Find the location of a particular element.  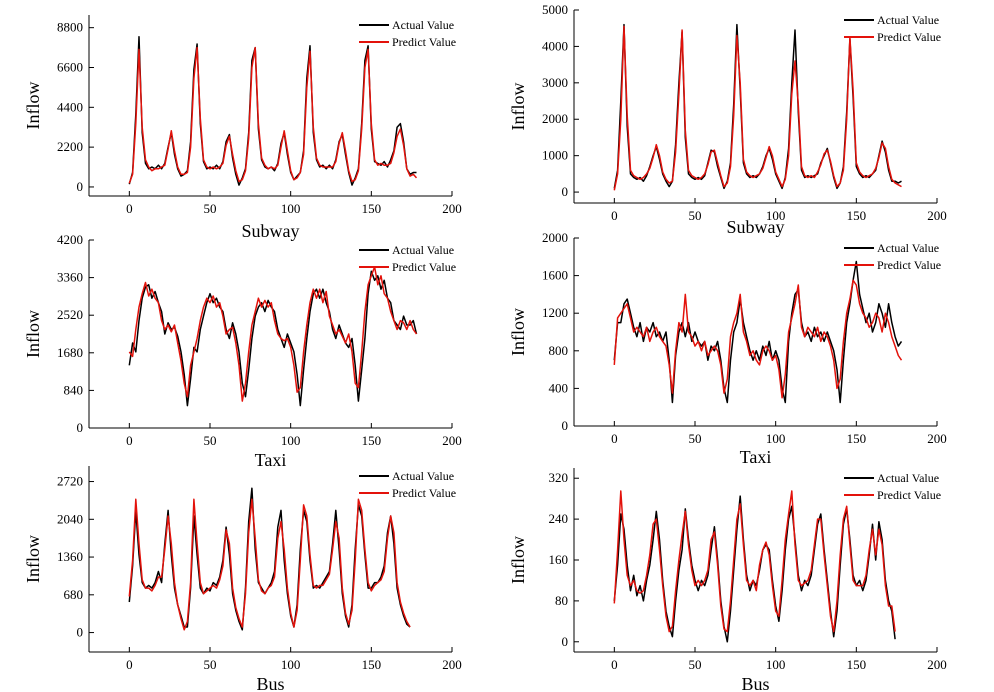

y-tick-label: 80 is located at coordinates (561, 600).